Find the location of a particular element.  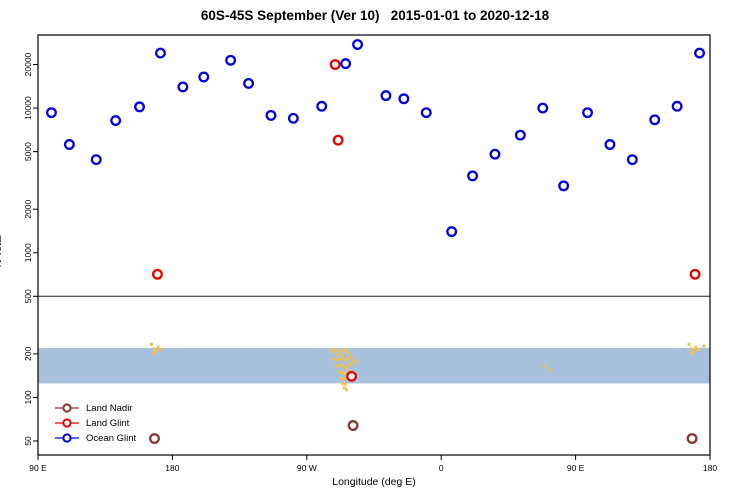

data-point-land-nadir is located at coordinates (154, 438).